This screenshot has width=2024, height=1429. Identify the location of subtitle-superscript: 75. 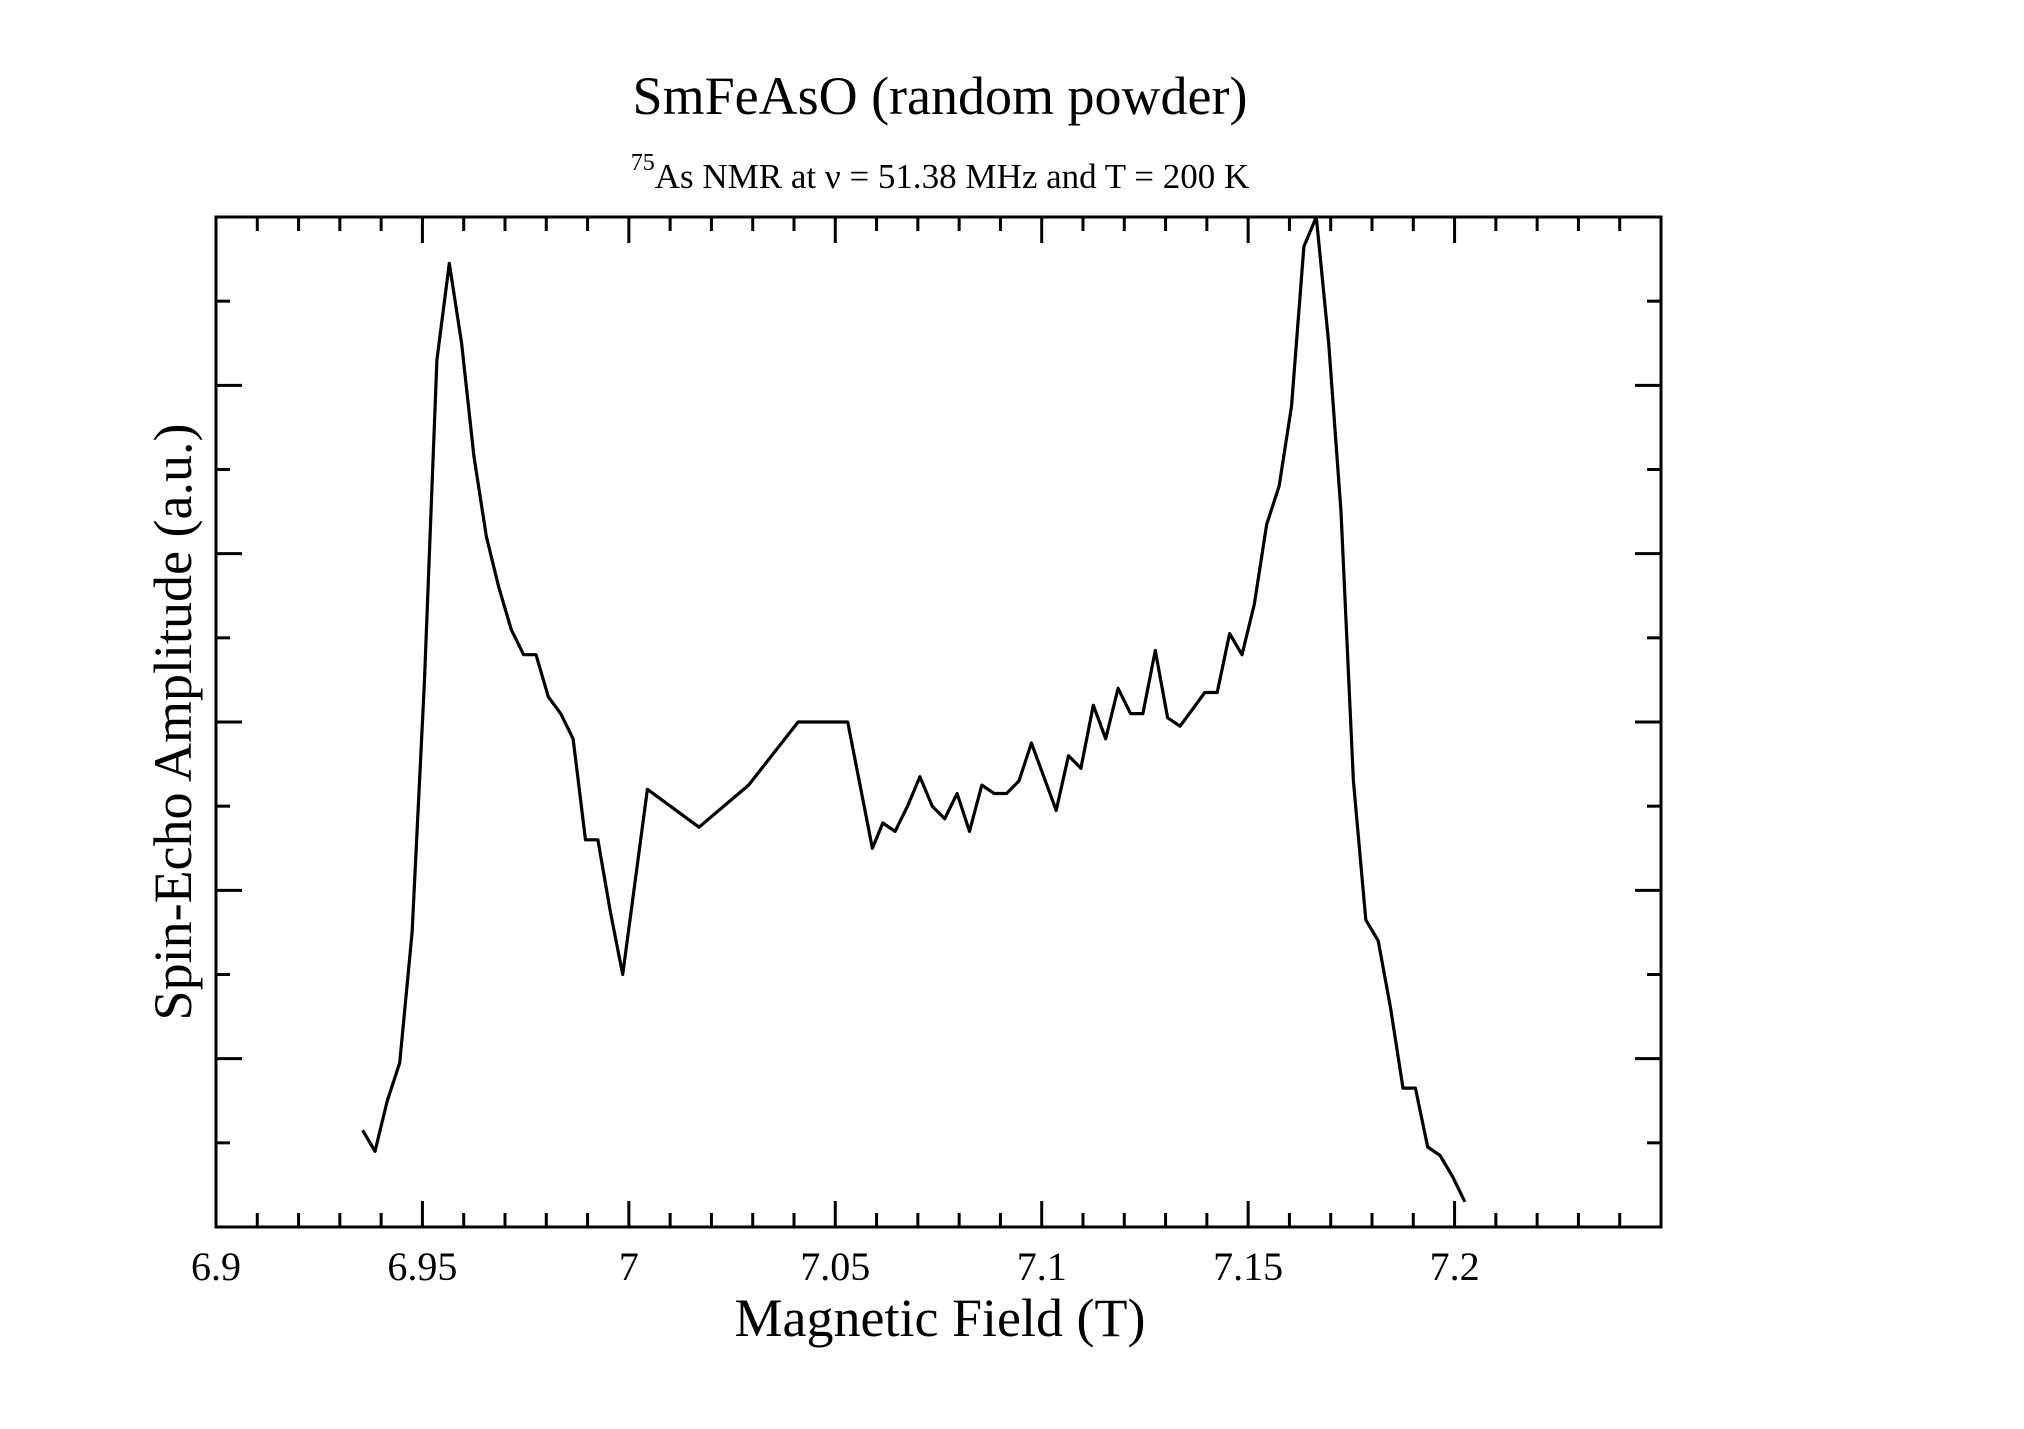
(643, 163).